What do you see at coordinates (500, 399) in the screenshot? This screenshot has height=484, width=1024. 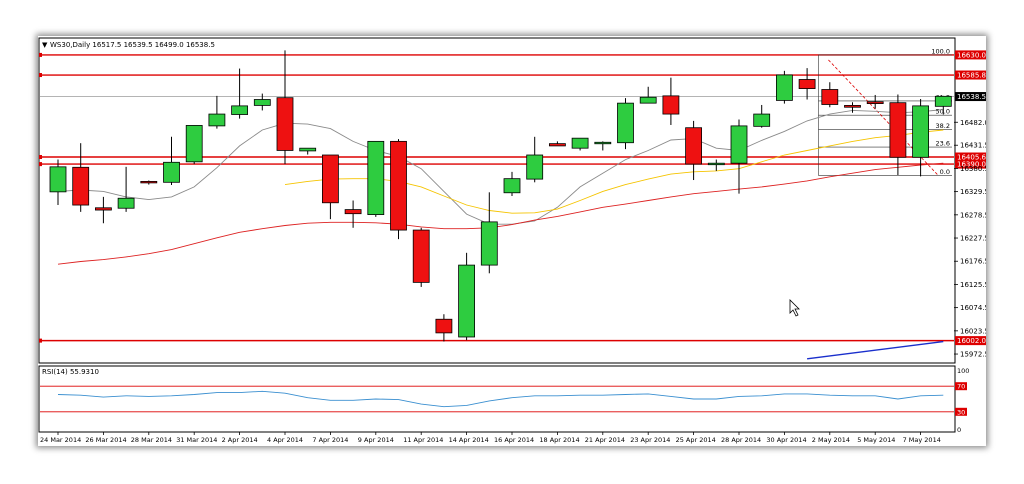 I see `rsi-line` at bounding box center [500, 399].